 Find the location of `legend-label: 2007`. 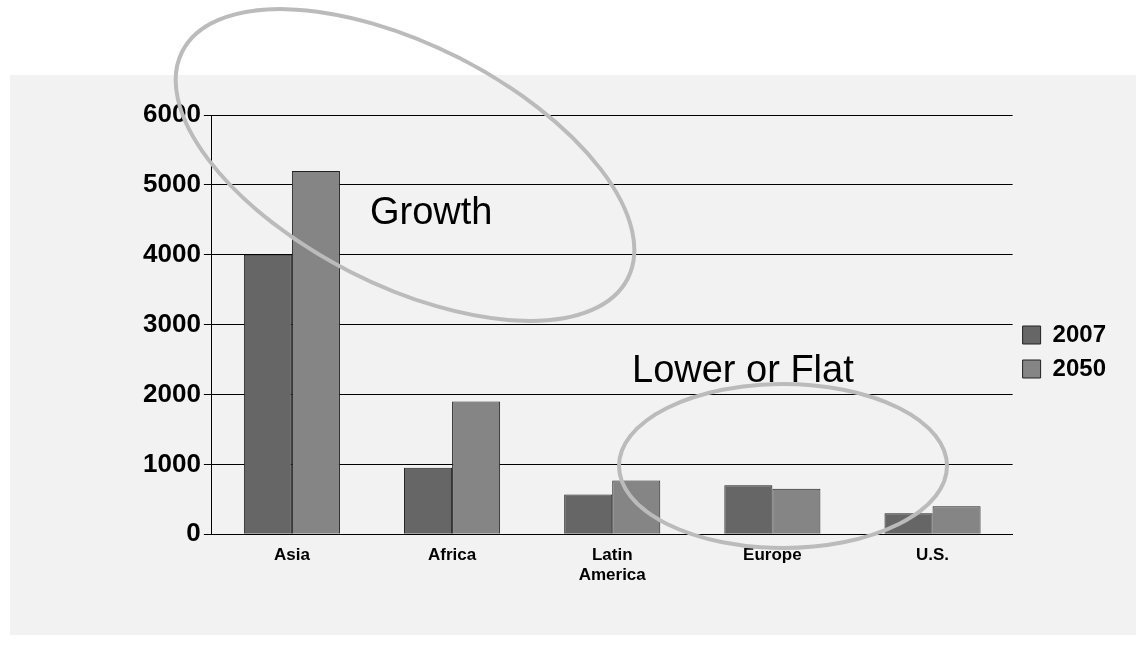

legend-label: 2007 is located at coordinates (1079, 333).